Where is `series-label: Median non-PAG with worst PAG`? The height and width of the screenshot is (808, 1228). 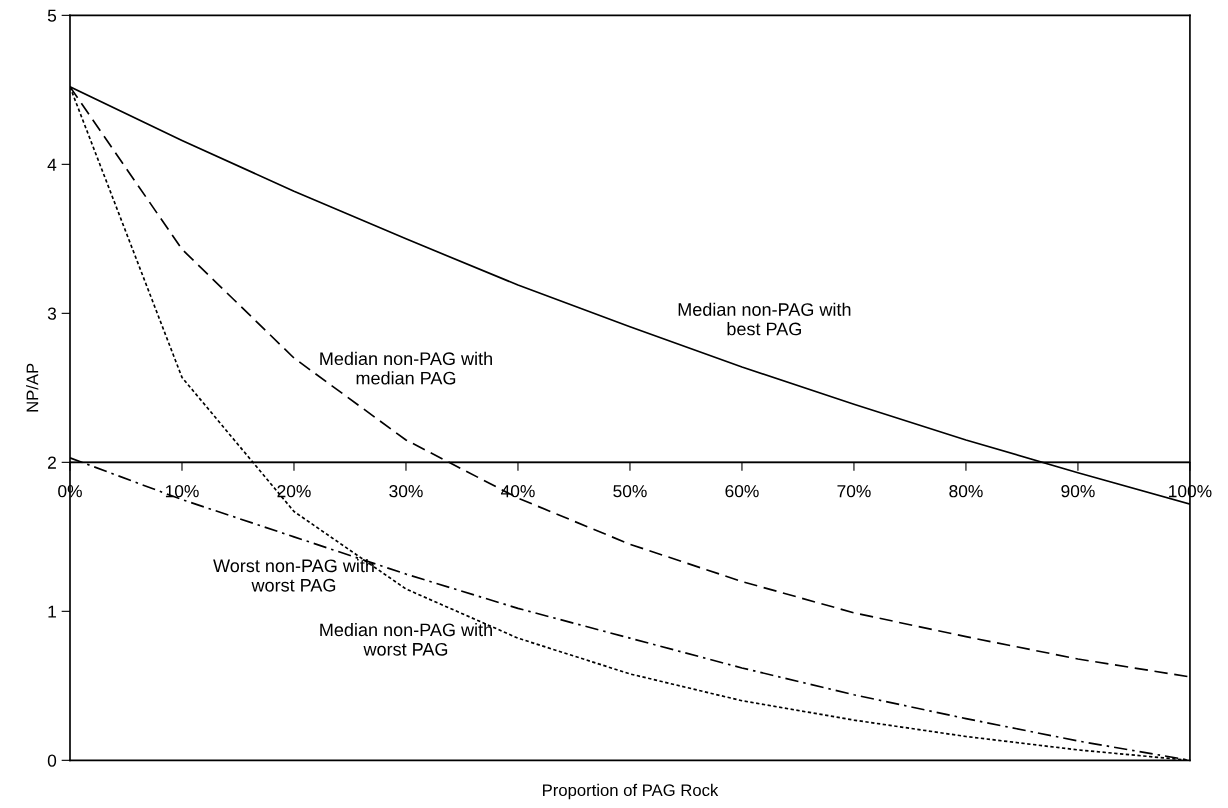
series-label: Median non-PAG with worst PAG is located at coordinates (406, 639).